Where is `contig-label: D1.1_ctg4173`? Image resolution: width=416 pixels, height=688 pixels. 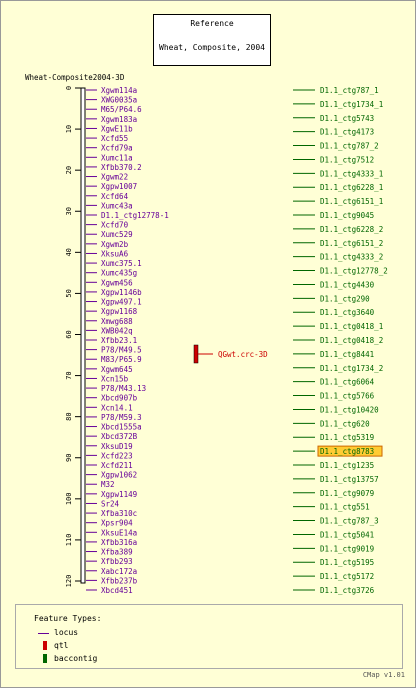
contig-label: D1.1_ctg4173 is located at coordinates (347, 132).